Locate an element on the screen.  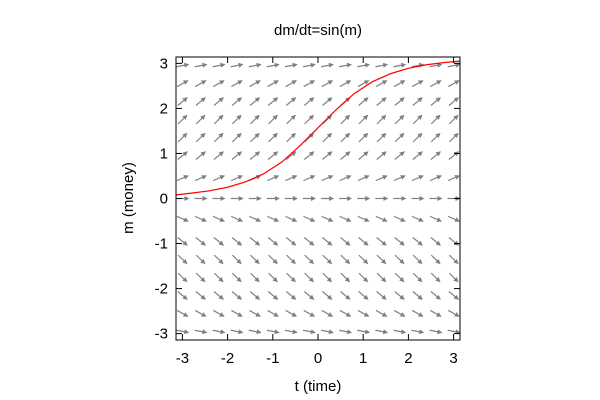
x-axis-label: t (time) is located at coordinates (318, 386).